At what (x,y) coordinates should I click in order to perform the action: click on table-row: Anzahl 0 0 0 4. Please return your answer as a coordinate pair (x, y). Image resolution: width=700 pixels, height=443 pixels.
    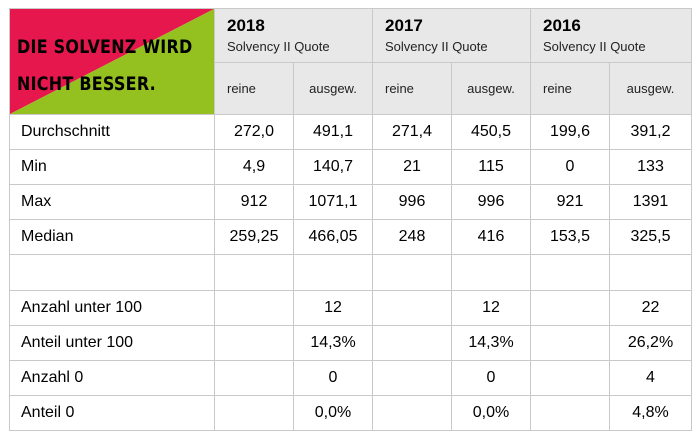
    Looking at the image, I should click on (350, 378).